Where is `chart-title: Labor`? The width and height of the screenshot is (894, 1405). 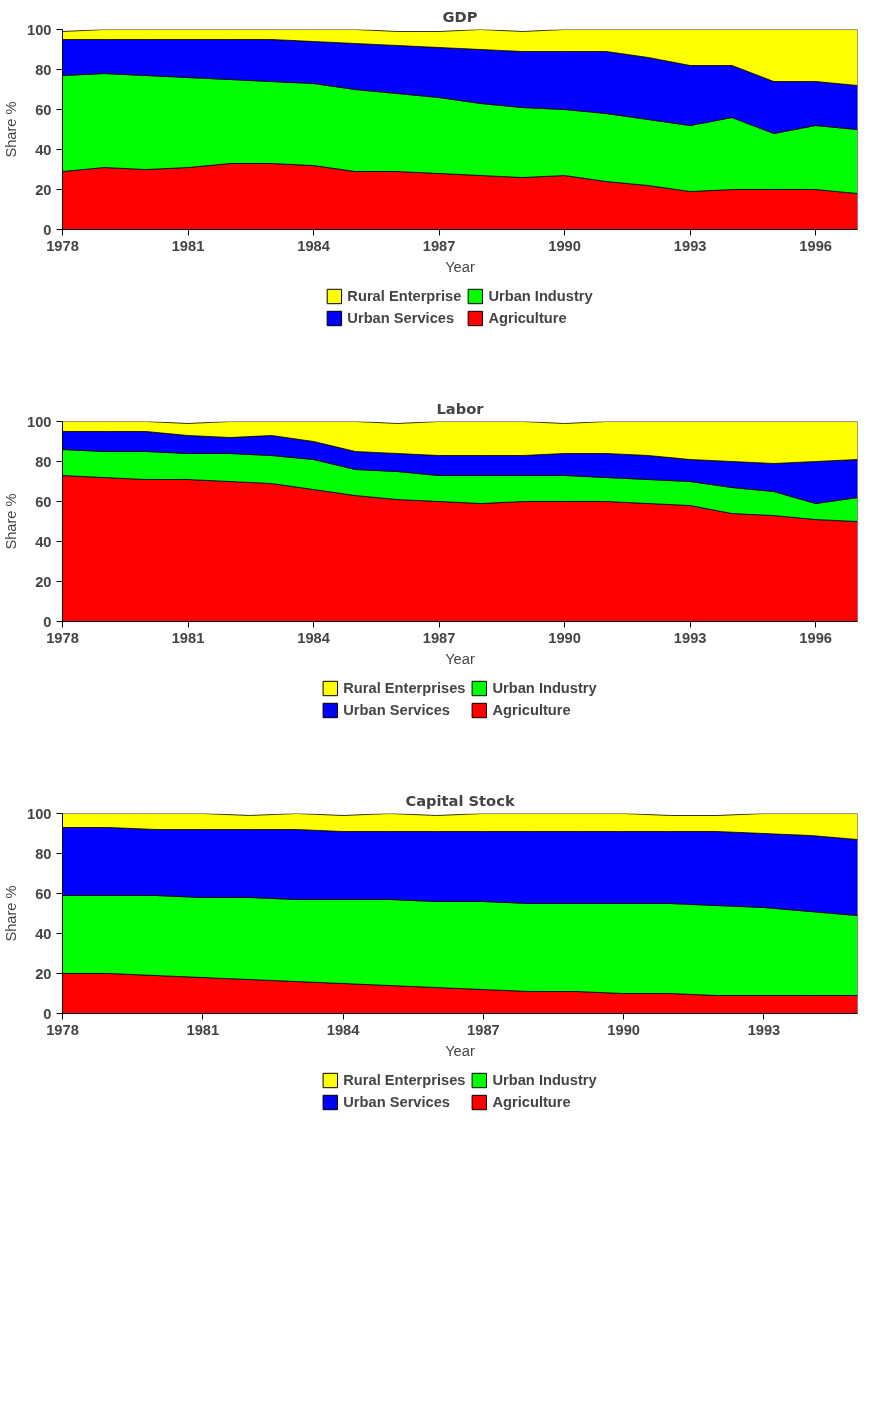
chart-title: Labor is located at coordinates (460, 408).